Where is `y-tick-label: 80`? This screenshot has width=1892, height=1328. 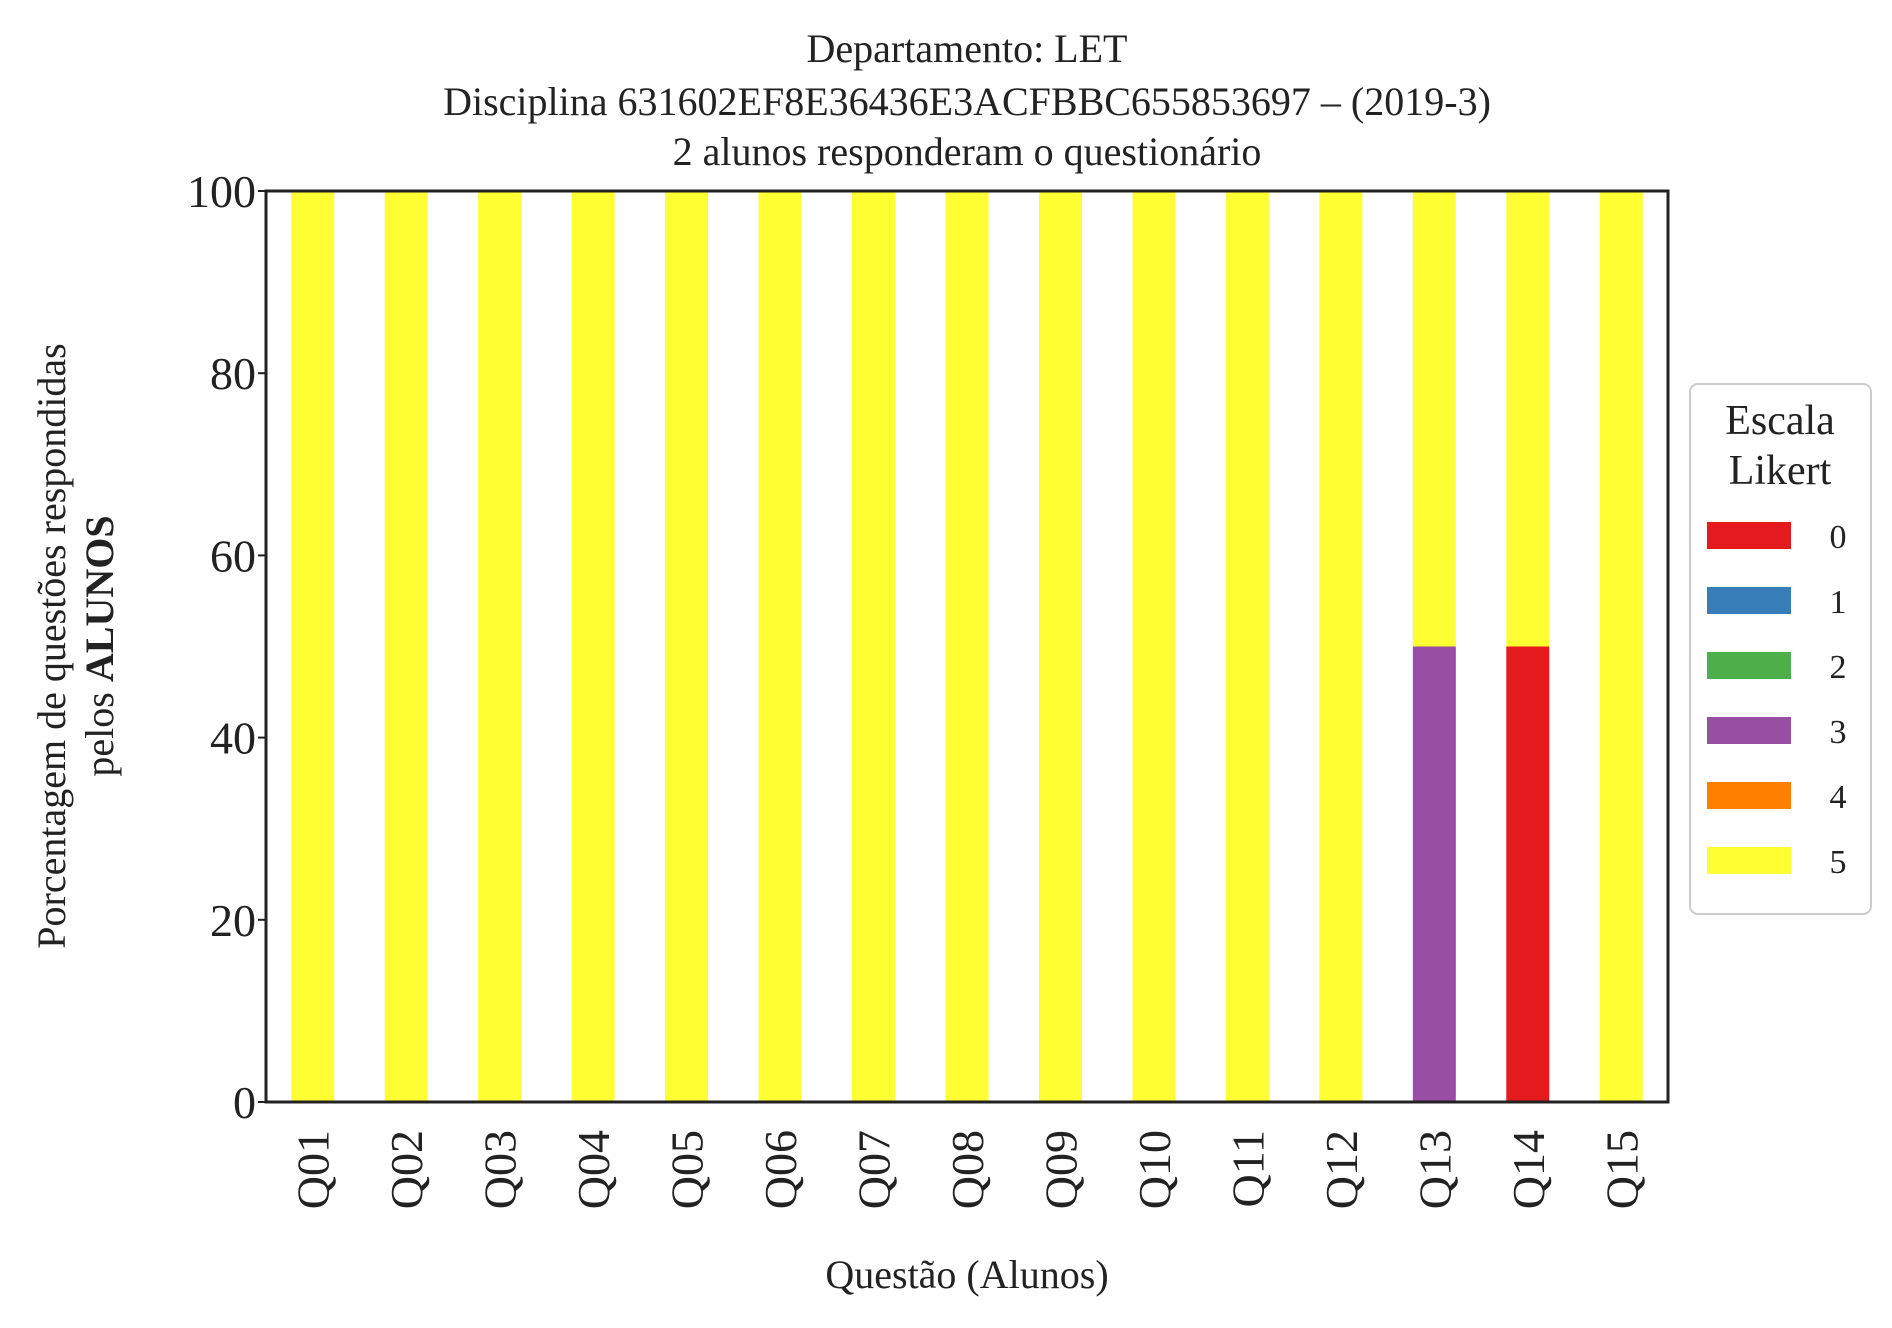 y-tick-label: 80 is located at coordinates (233, 373).